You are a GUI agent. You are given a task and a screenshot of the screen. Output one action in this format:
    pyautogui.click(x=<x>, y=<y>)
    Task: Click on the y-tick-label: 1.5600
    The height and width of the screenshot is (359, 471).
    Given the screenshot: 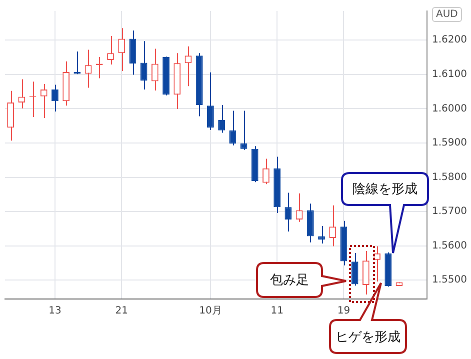 What is the action you would take?
    pyautogui.click(x=449, y=246)
    